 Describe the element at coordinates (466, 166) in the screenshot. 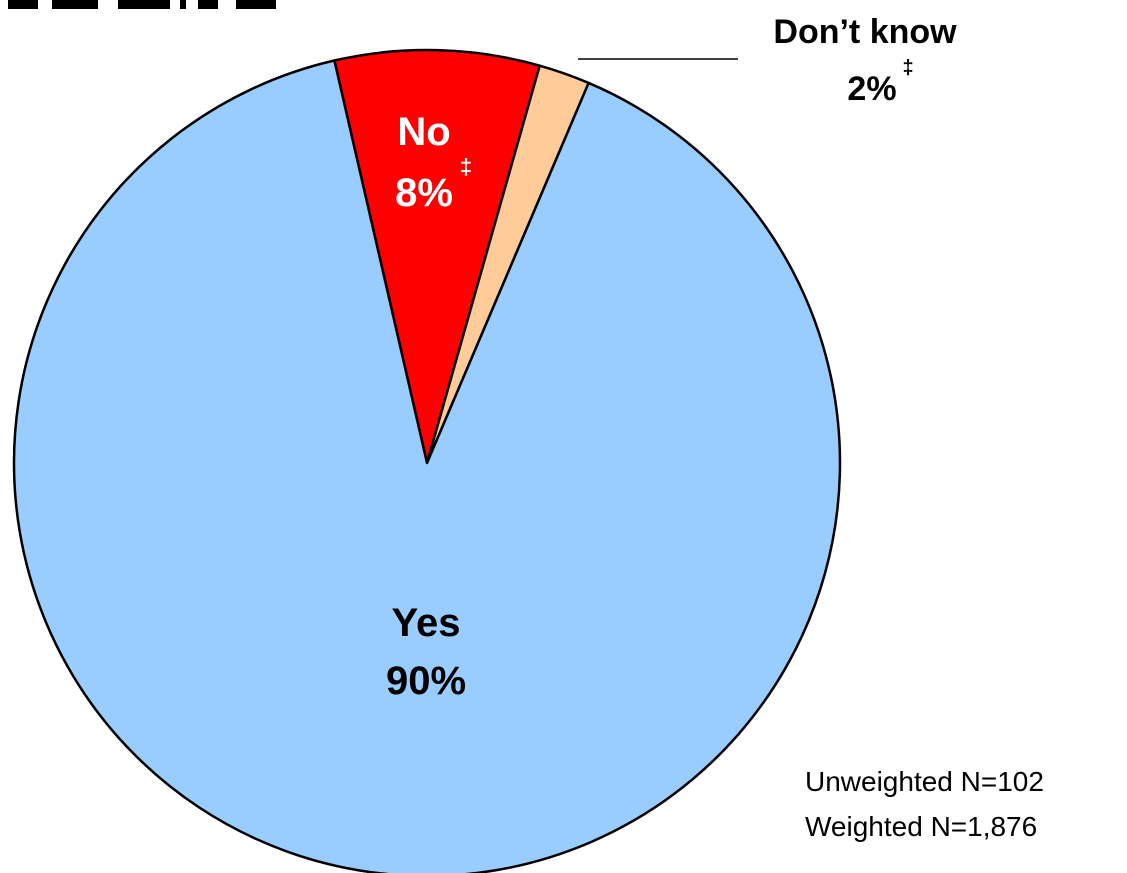

I see `label-no-footnote: ‡` at that location.